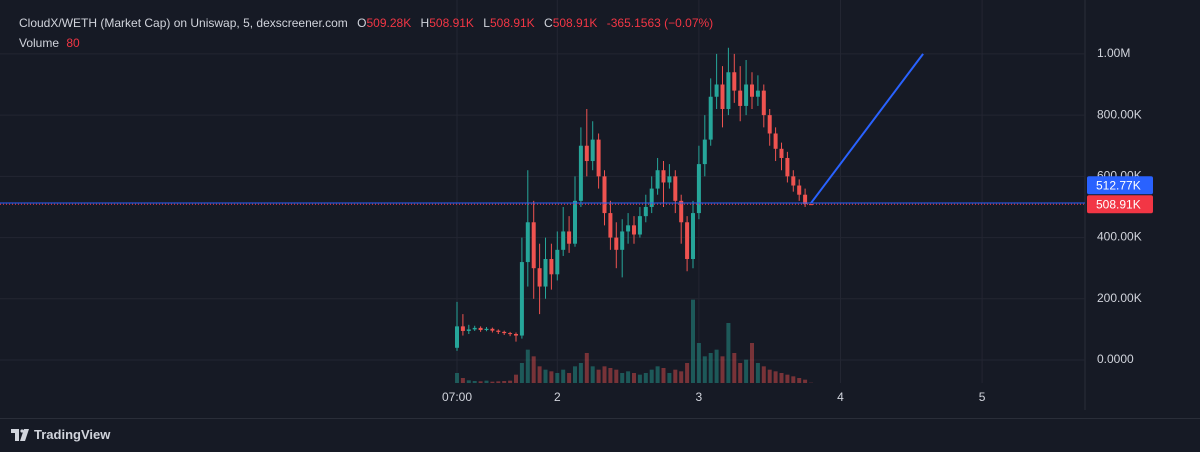 This screenshot has height=452, width=1200. Describe the element at coordinates (49, 43) in the screenshot. I see `volume-legend: Volume 80` at that location.